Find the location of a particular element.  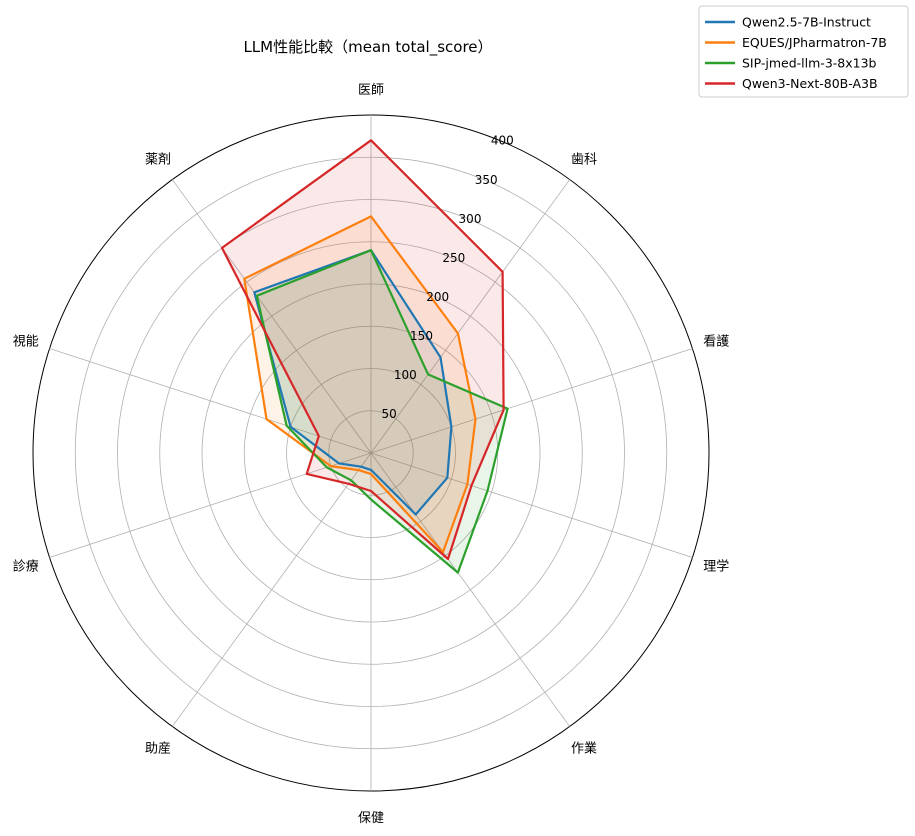

radial-tick-labels: 50 100 150 200 250 300 350 400 is located at coordinates (448, 277).